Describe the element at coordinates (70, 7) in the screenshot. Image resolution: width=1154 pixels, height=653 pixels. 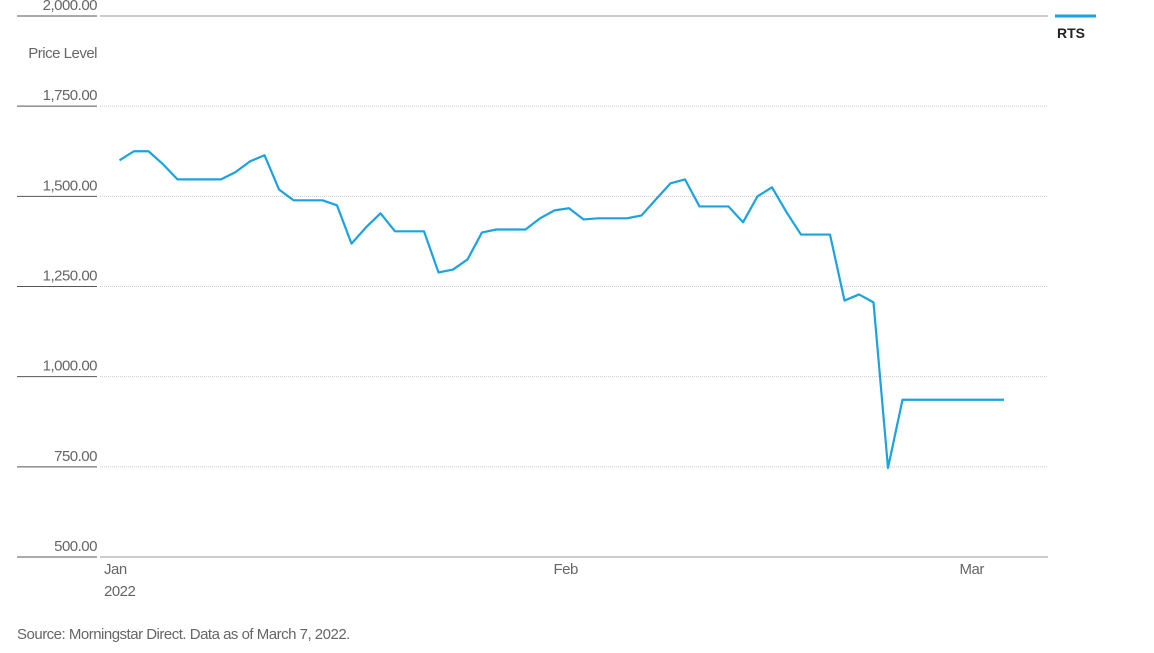
I see `y-tick-label: 2,000.00` at that location.